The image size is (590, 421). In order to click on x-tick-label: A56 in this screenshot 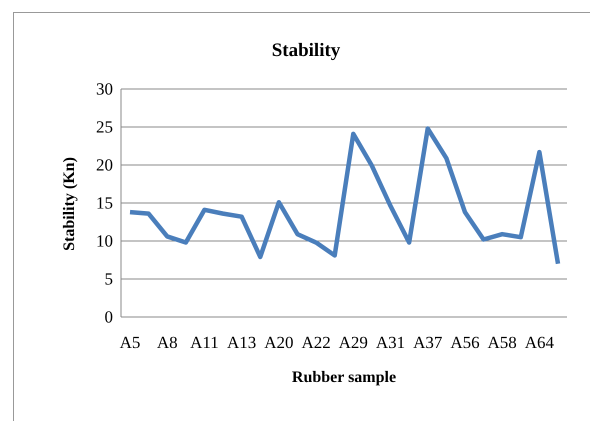, I will do `click(465, 342)`.